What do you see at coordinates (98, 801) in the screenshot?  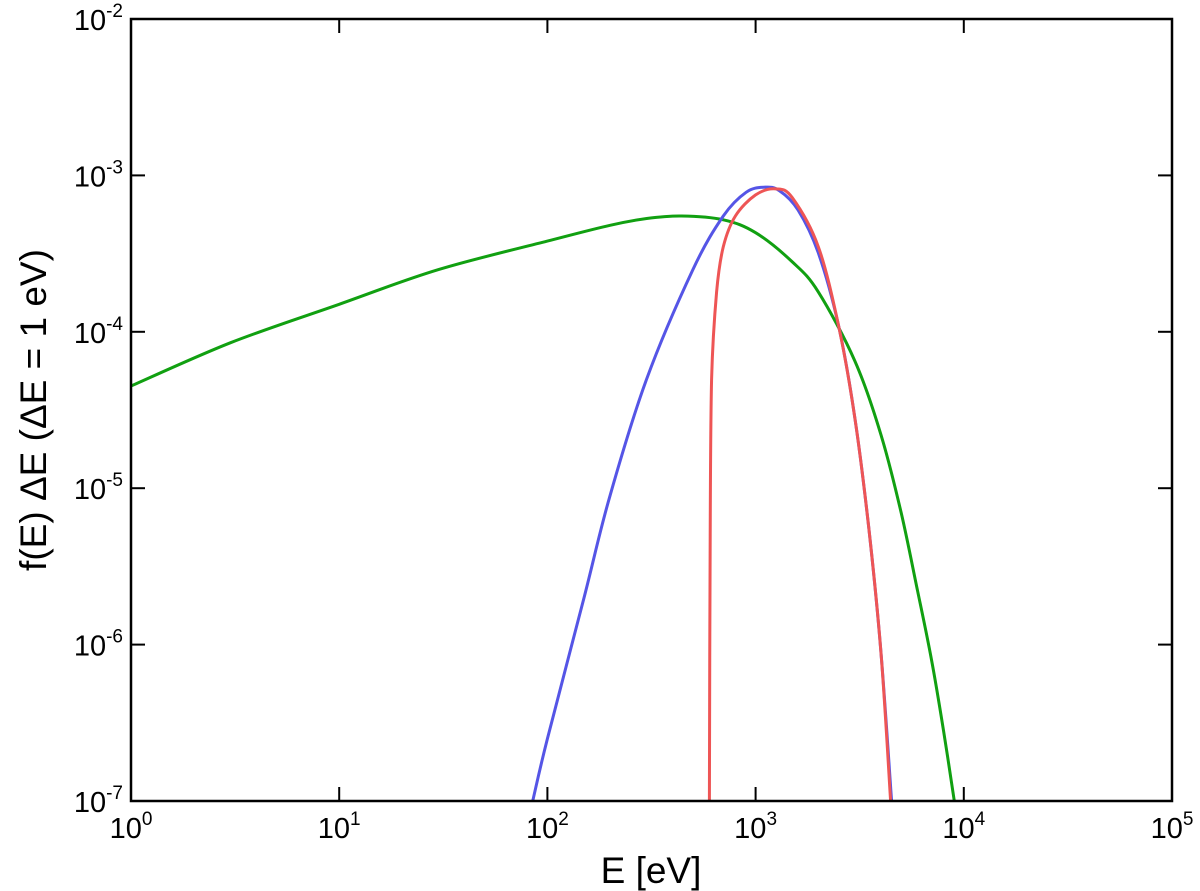 I see `y-tick-label-0: 10⁻⁷` at bounding box center [98, 801].